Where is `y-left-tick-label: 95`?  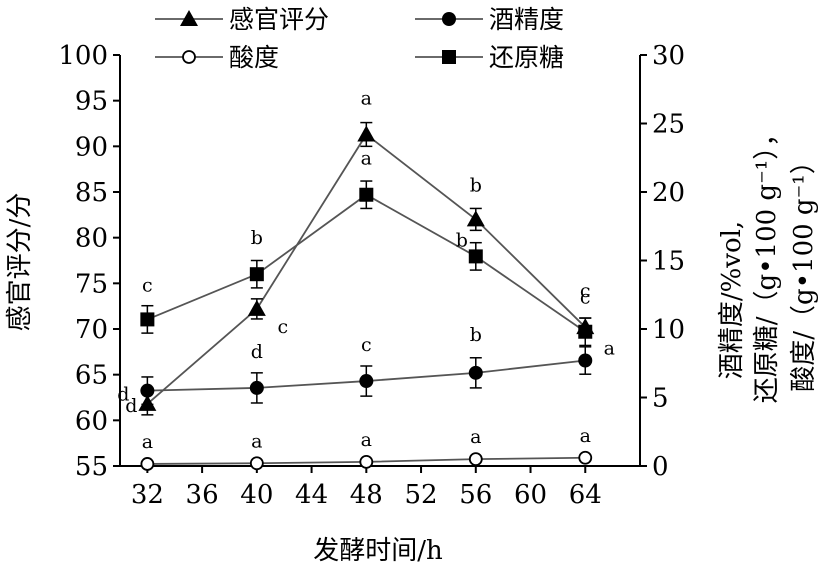
y-left-tick-label: 95 is located at coordinates (91, 102).